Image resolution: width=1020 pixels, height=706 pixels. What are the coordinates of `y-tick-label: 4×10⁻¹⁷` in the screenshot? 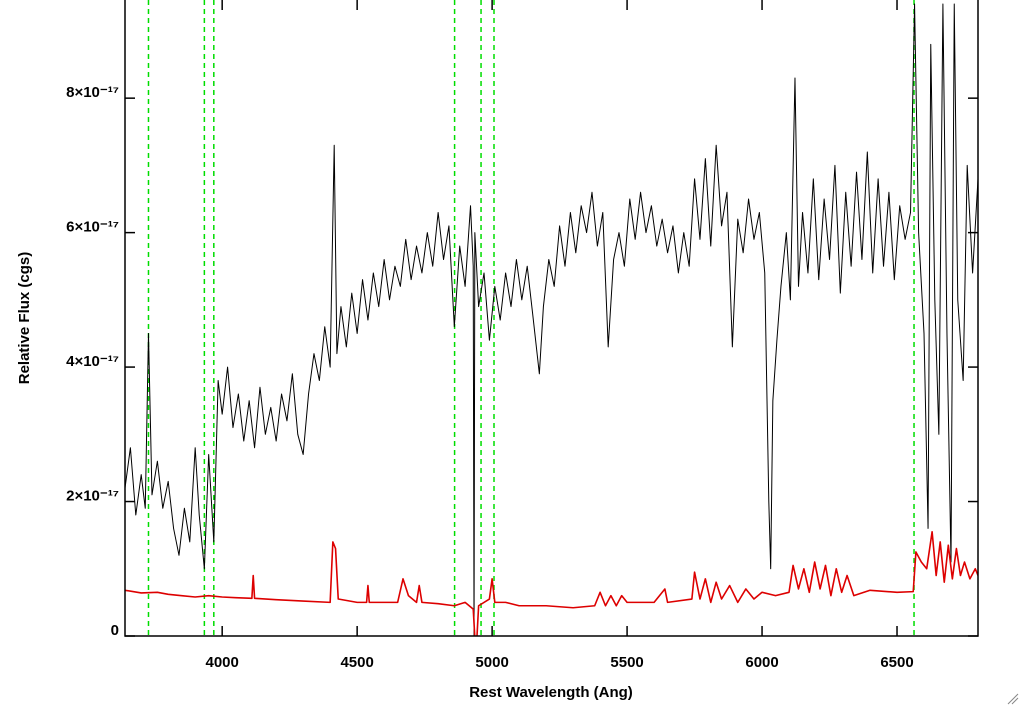 It's located at (92, 361).